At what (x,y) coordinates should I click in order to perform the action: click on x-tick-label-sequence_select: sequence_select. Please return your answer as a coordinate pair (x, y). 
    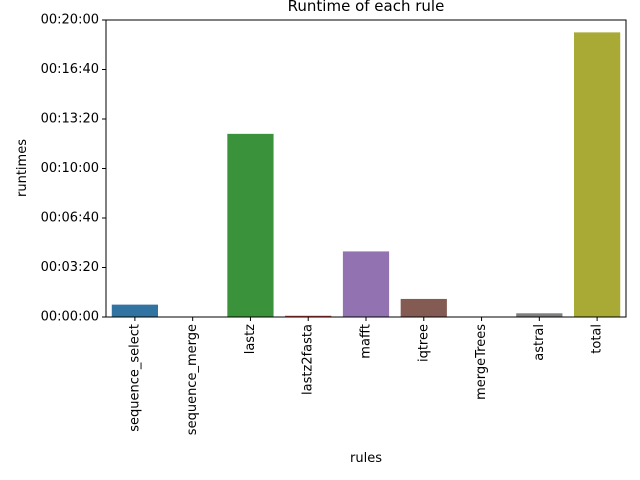
    Looking at the image, I should click on (134, 378).